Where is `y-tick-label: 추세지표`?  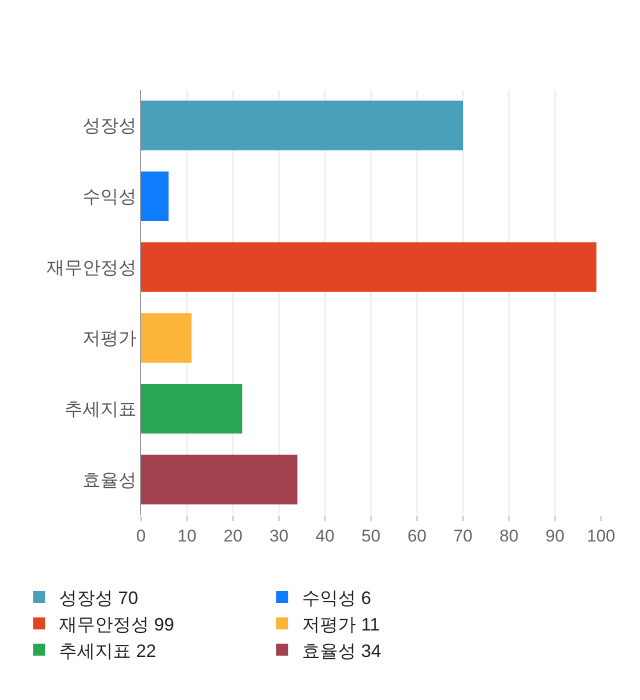 y-tick-label: 추세지표 is located at coordinates (100, 409).